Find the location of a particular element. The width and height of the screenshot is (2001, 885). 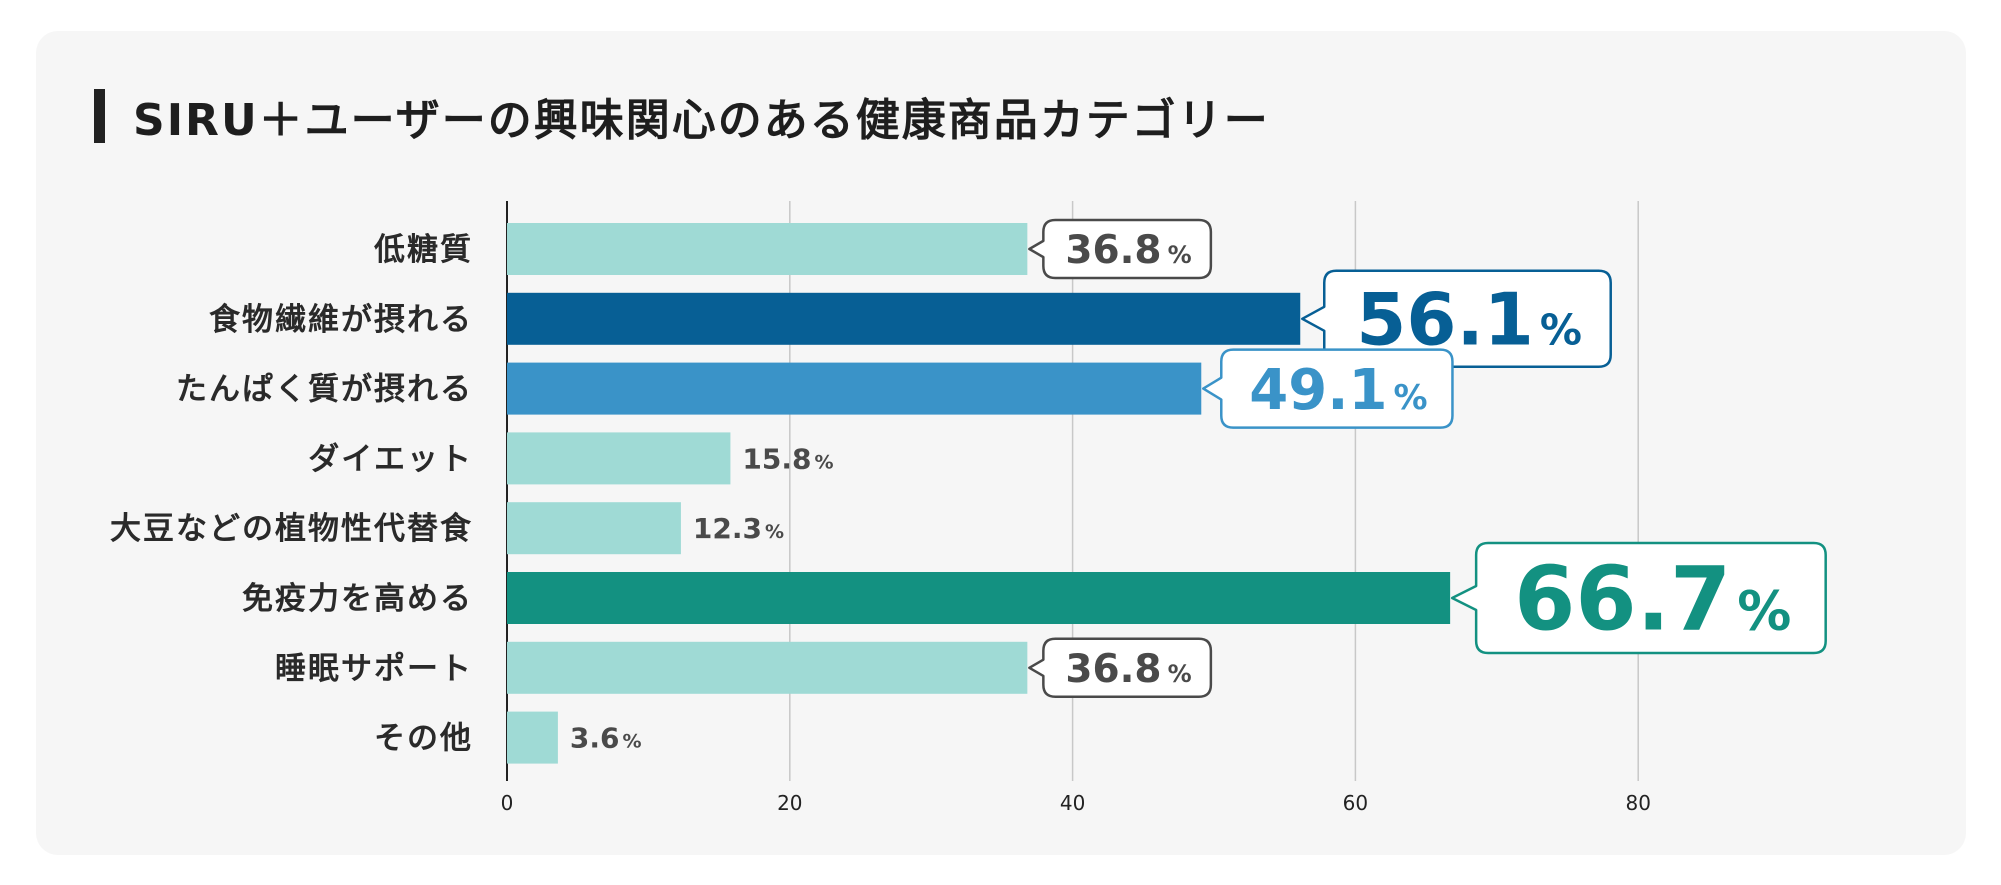

category-label: 低糖質 is located at coordinates (423, 250).